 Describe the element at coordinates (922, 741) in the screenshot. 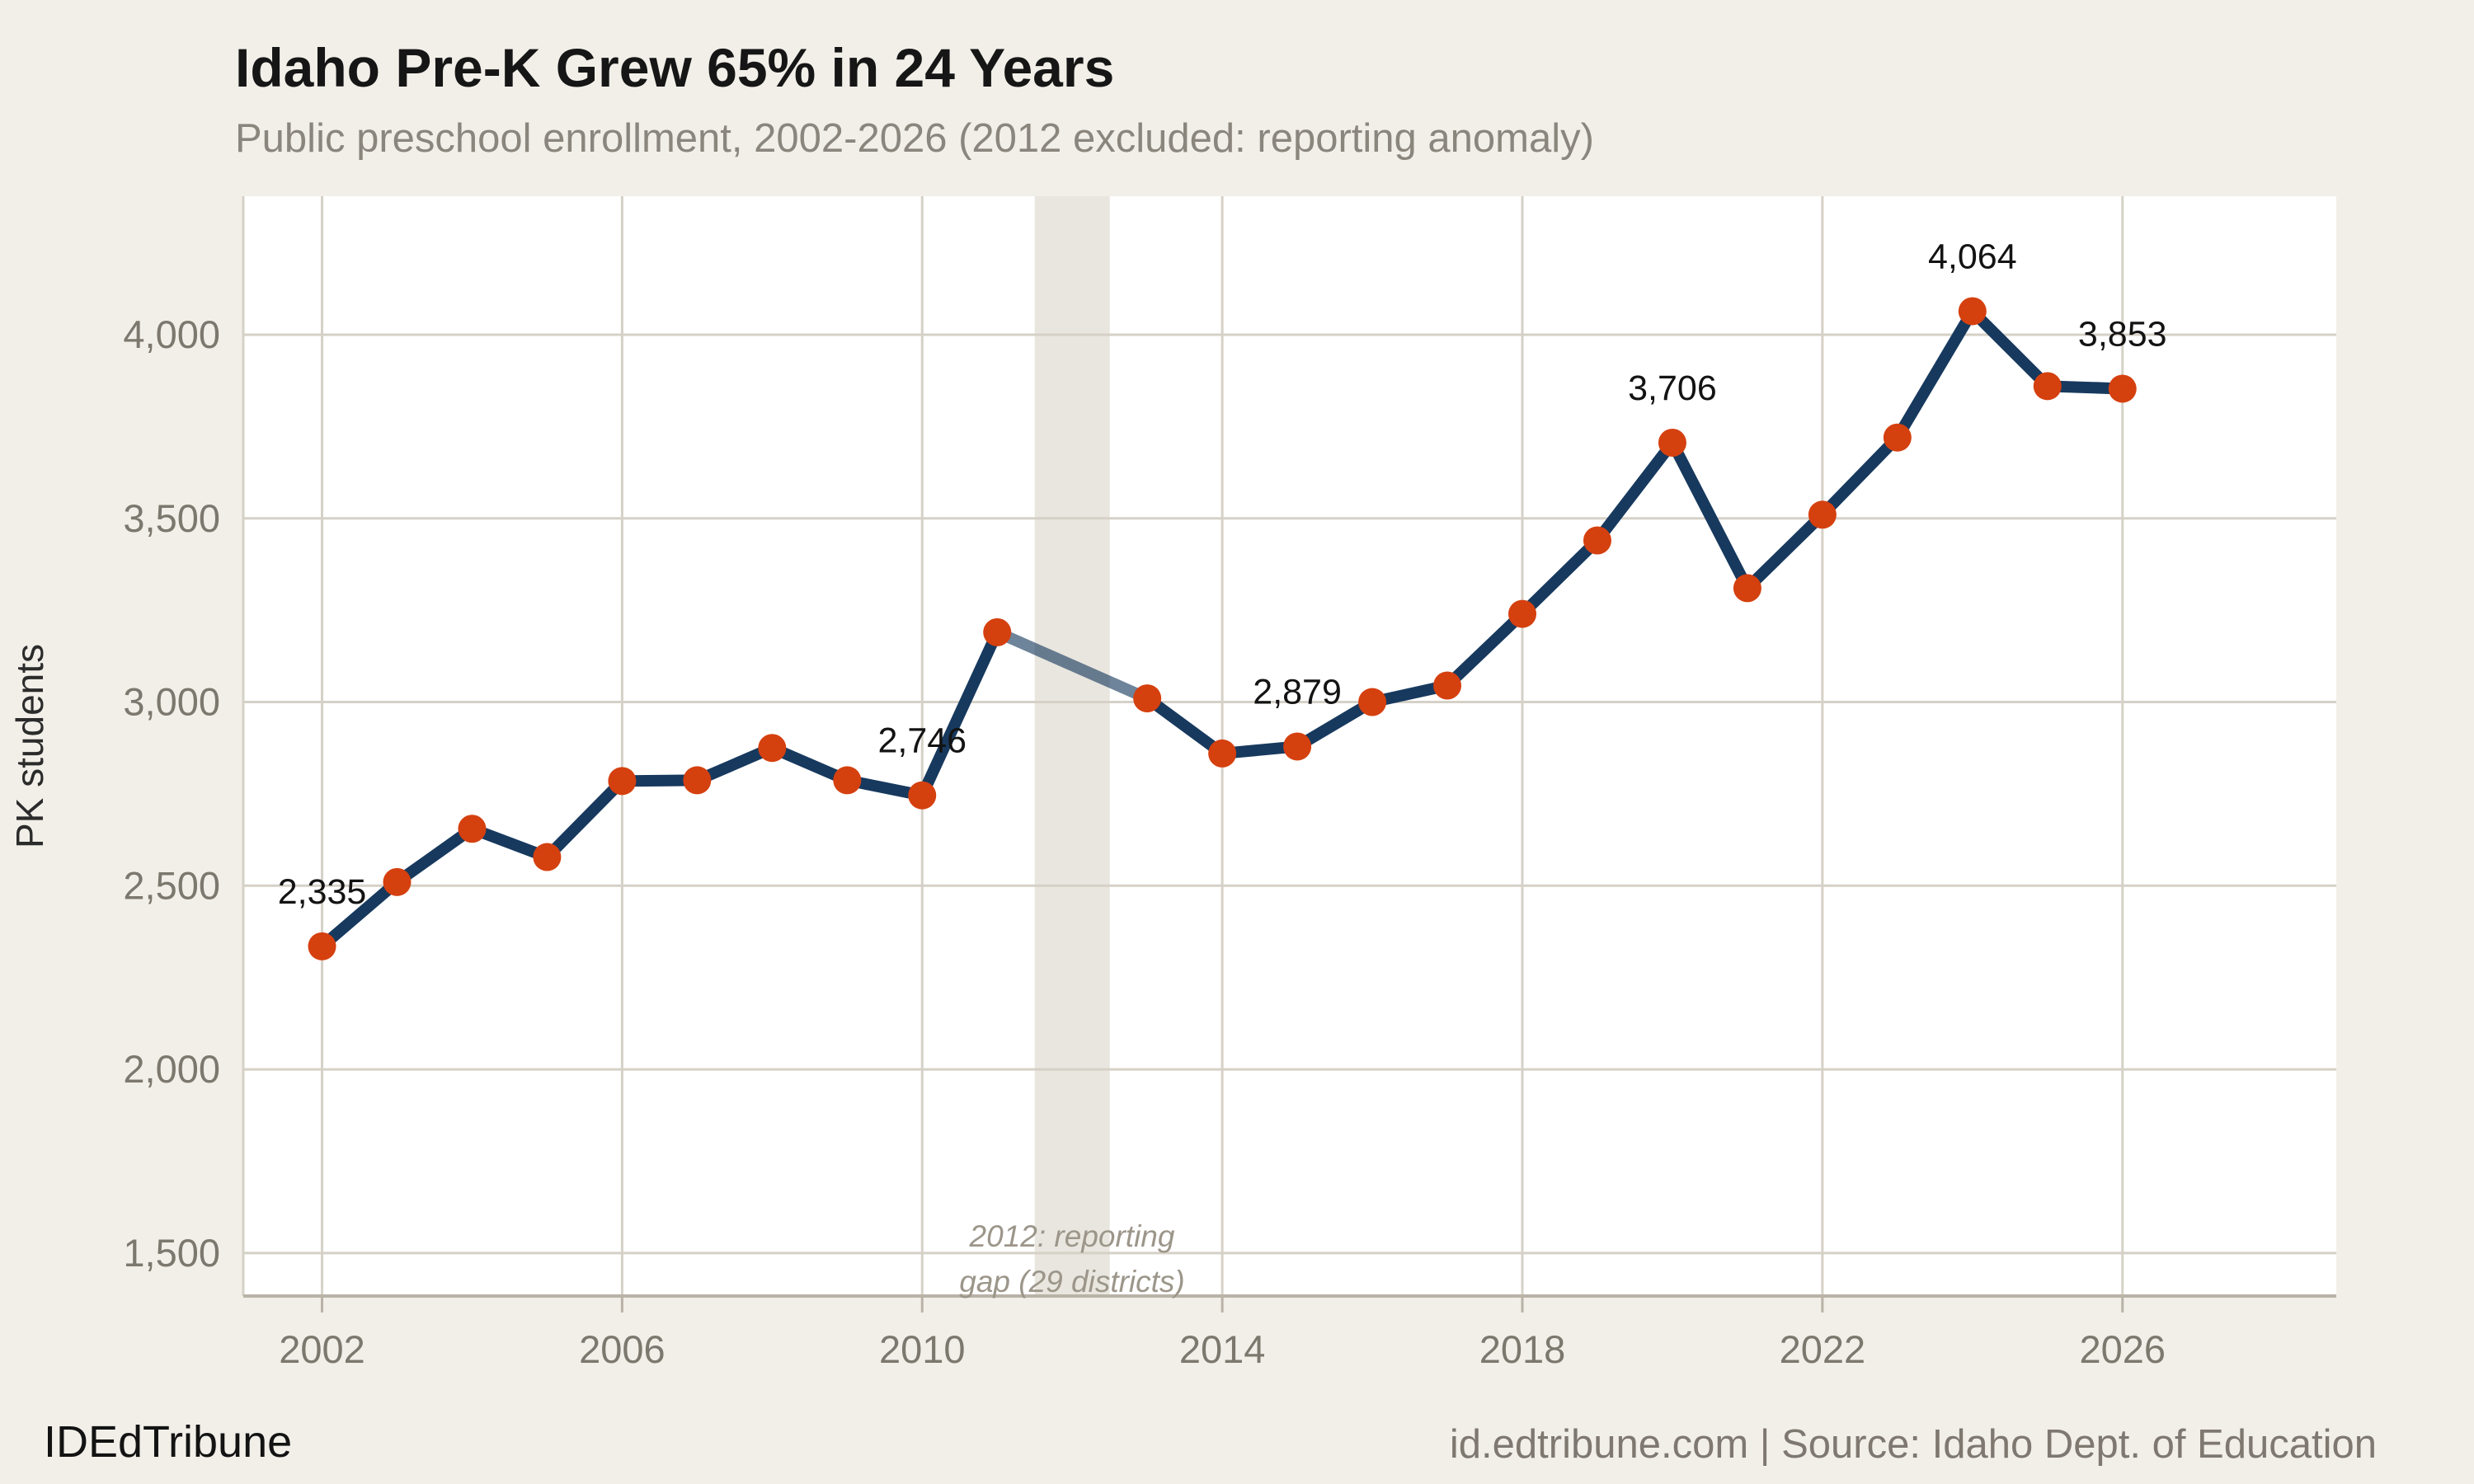

I see `data-label-2010: 2,746` at that location.